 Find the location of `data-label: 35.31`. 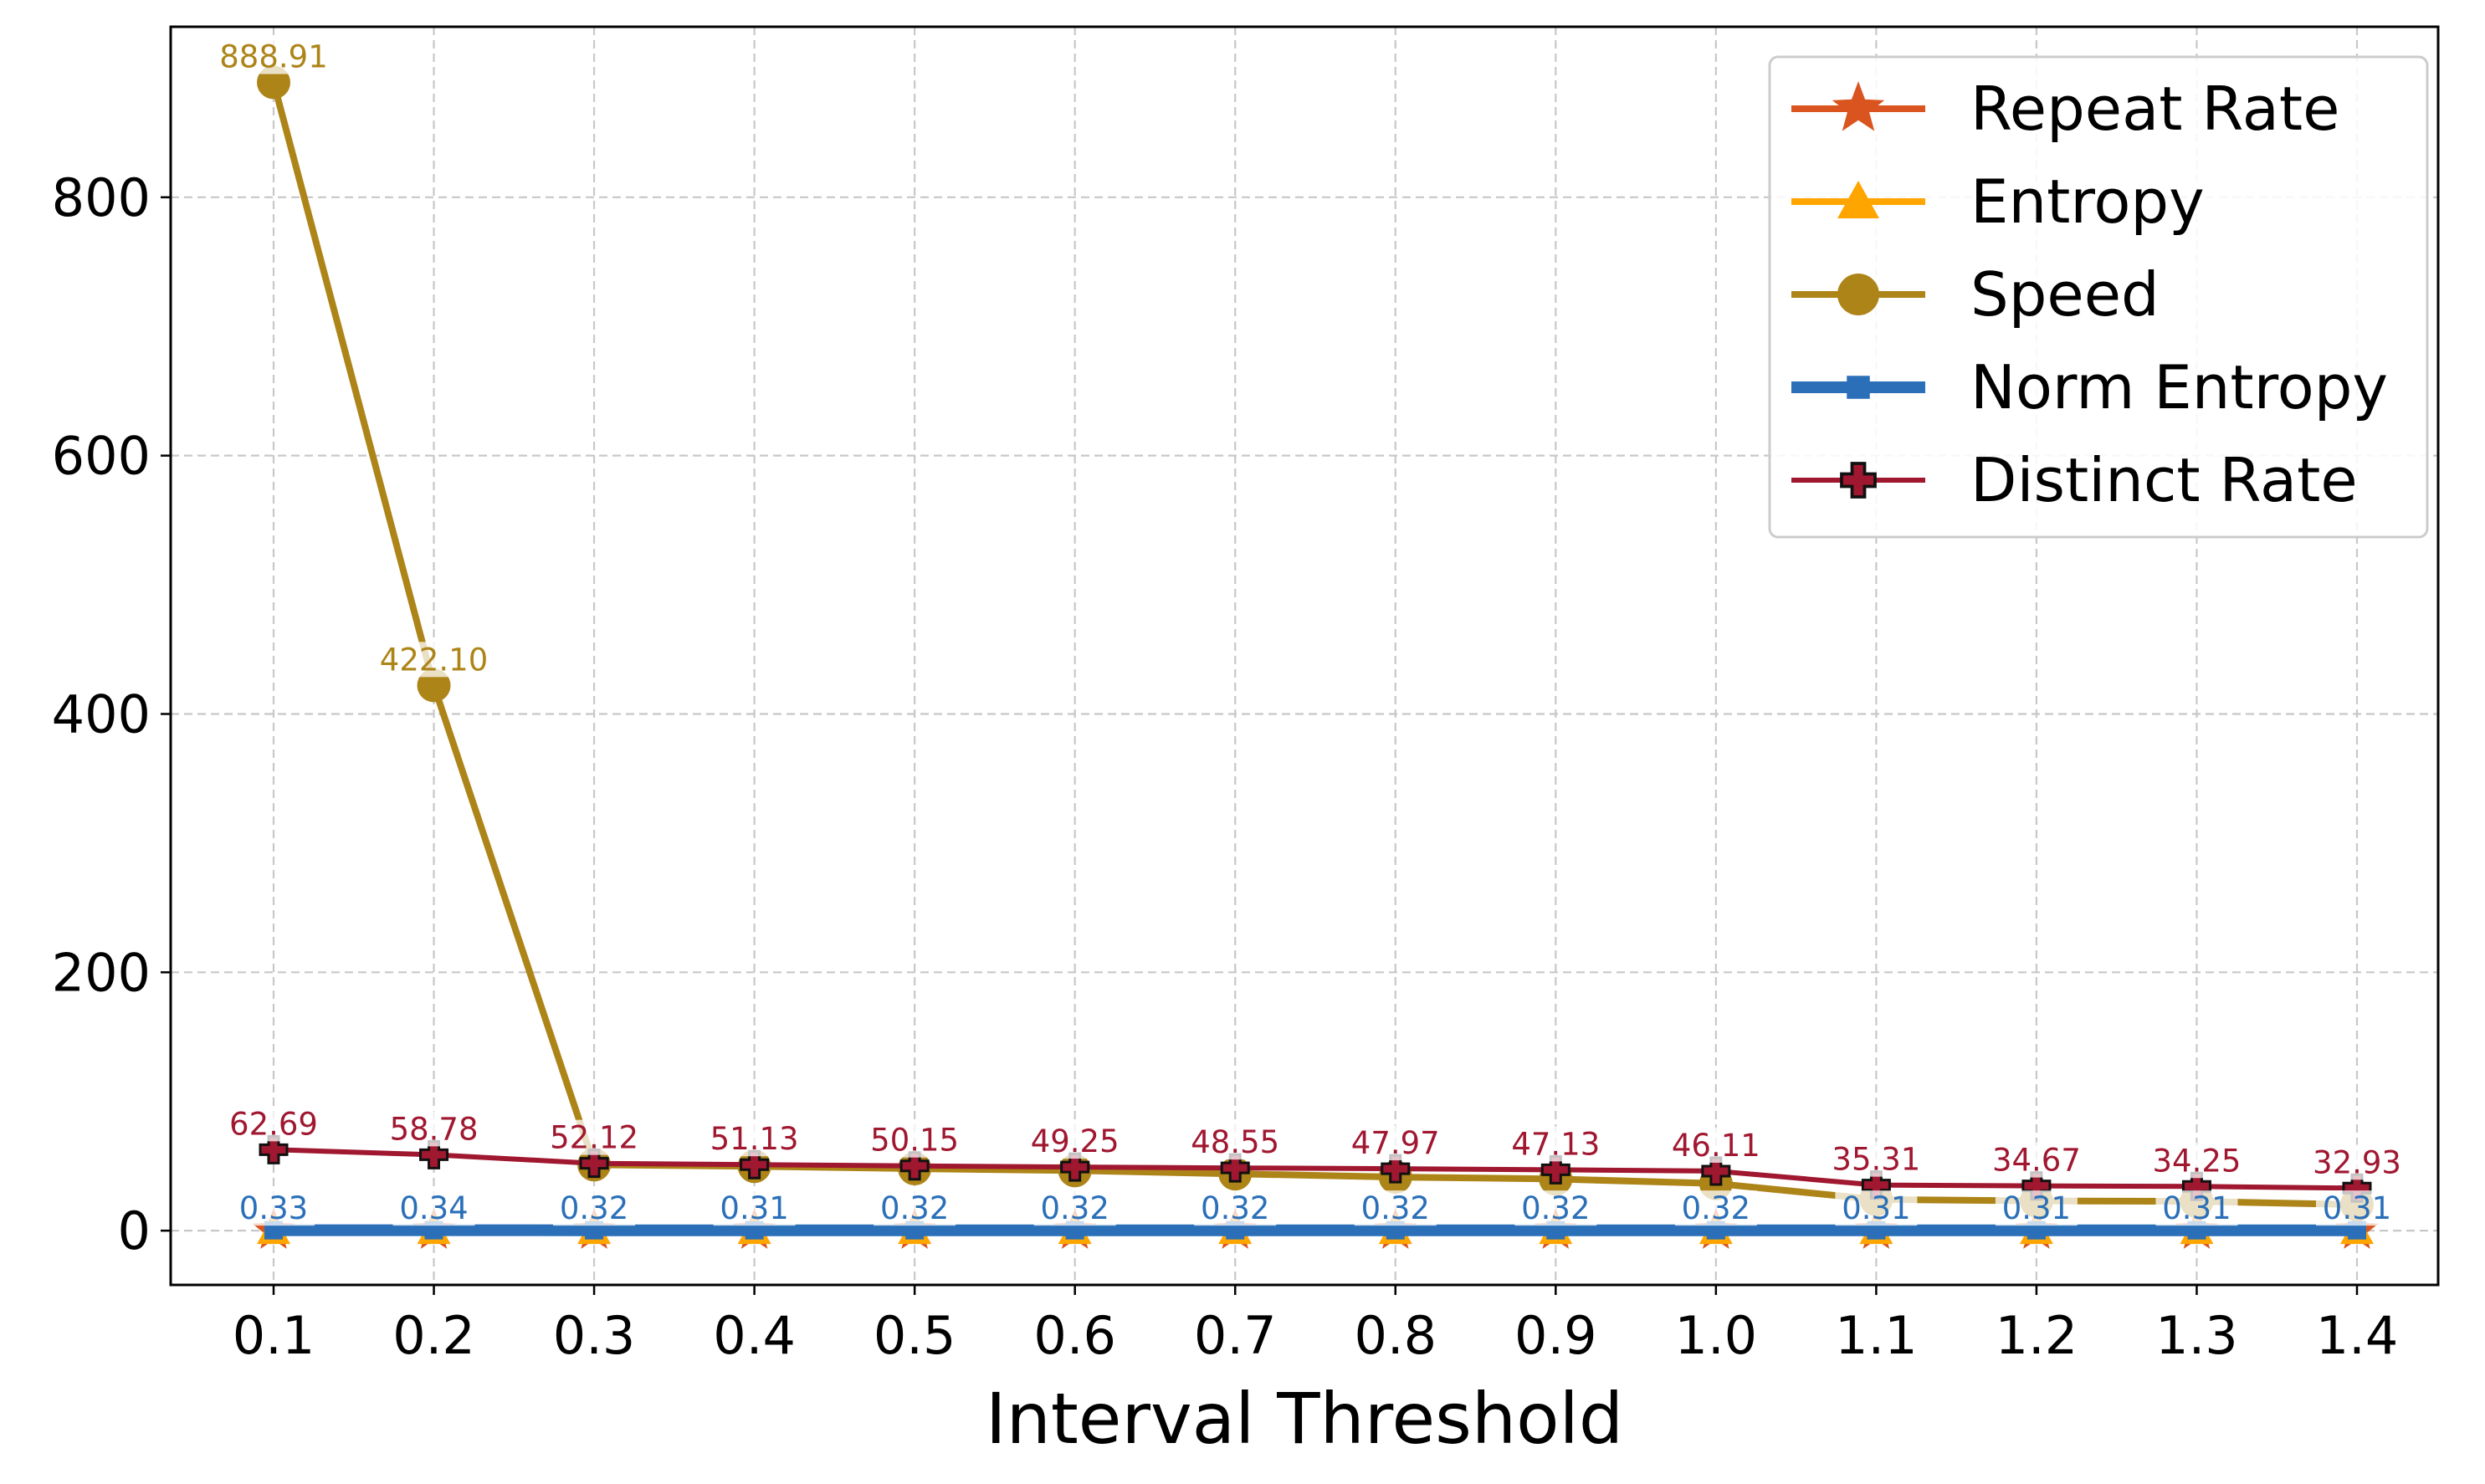

data-label: 35.31 is located at coordinates (1876, 1160).